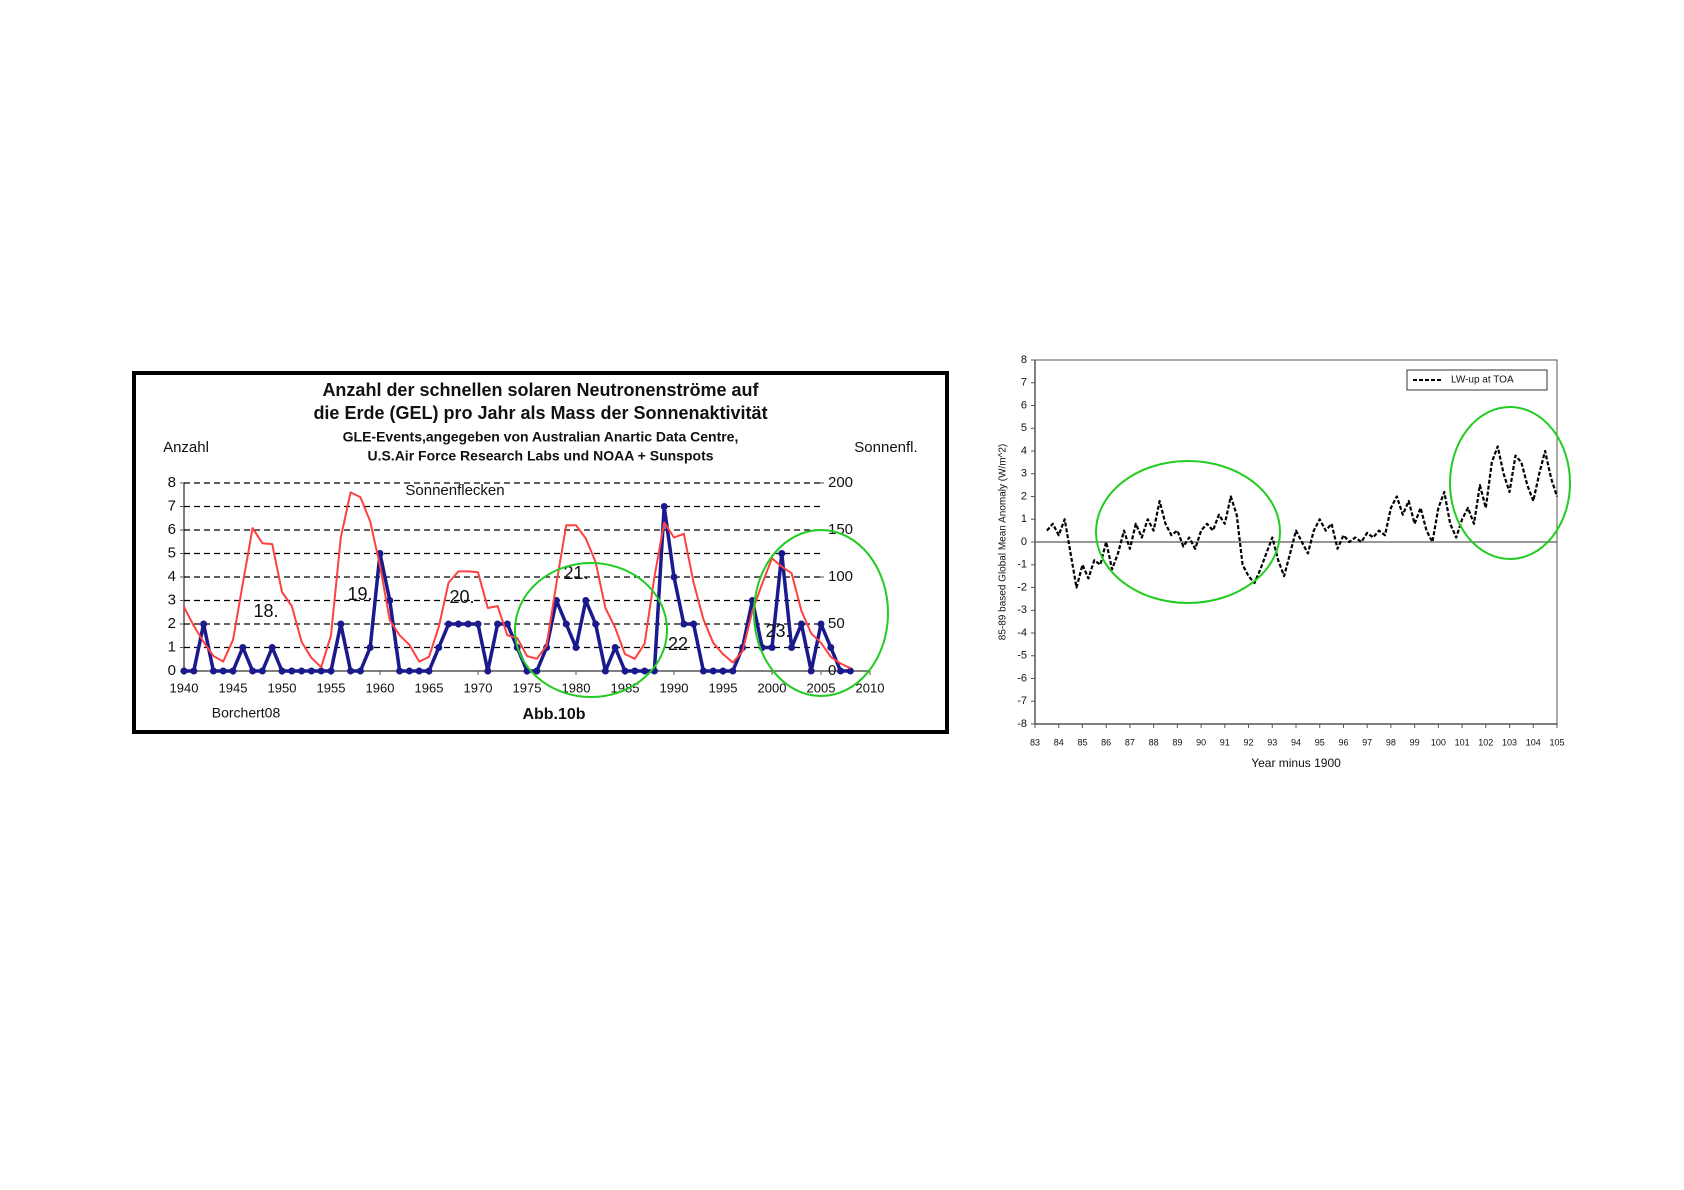 This screenshot has height=1190, width=1684. I want to click on annotation: Abb.10b, so click(553, 714).